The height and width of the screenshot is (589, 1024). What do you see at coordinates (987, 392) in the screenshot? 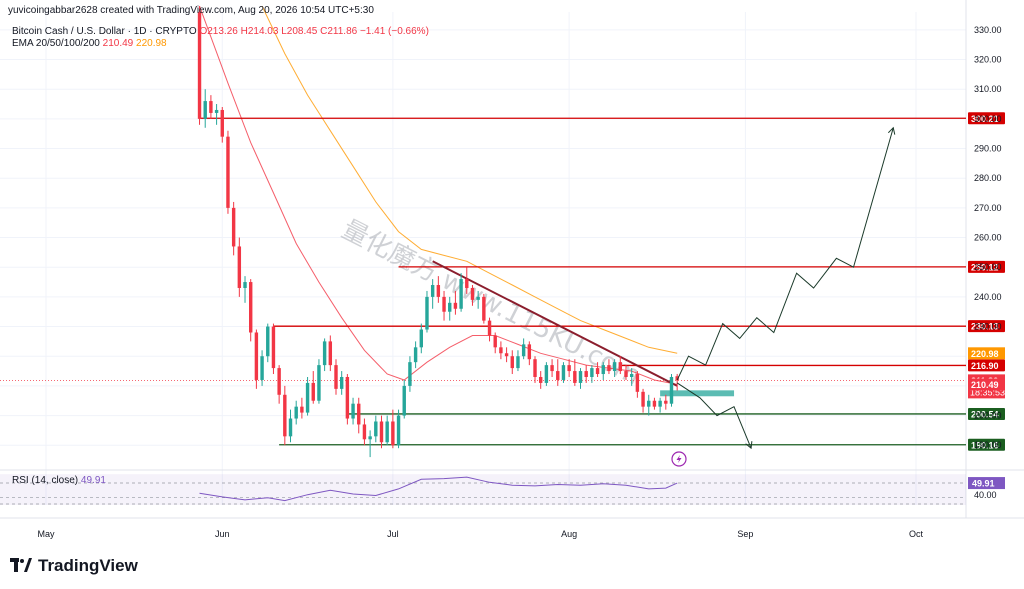
I see `countdown-text: 18:35:53` at bounding box center [987, 392].